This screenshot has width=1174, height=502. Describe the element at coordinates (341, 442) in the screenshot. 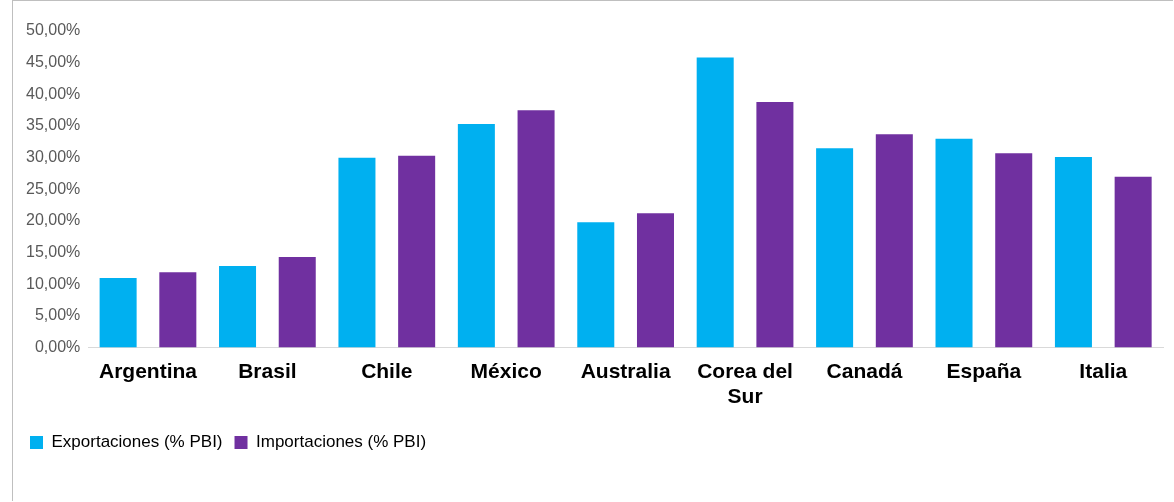

I see `legend-label: Importaciones (% PBI)` at that location.